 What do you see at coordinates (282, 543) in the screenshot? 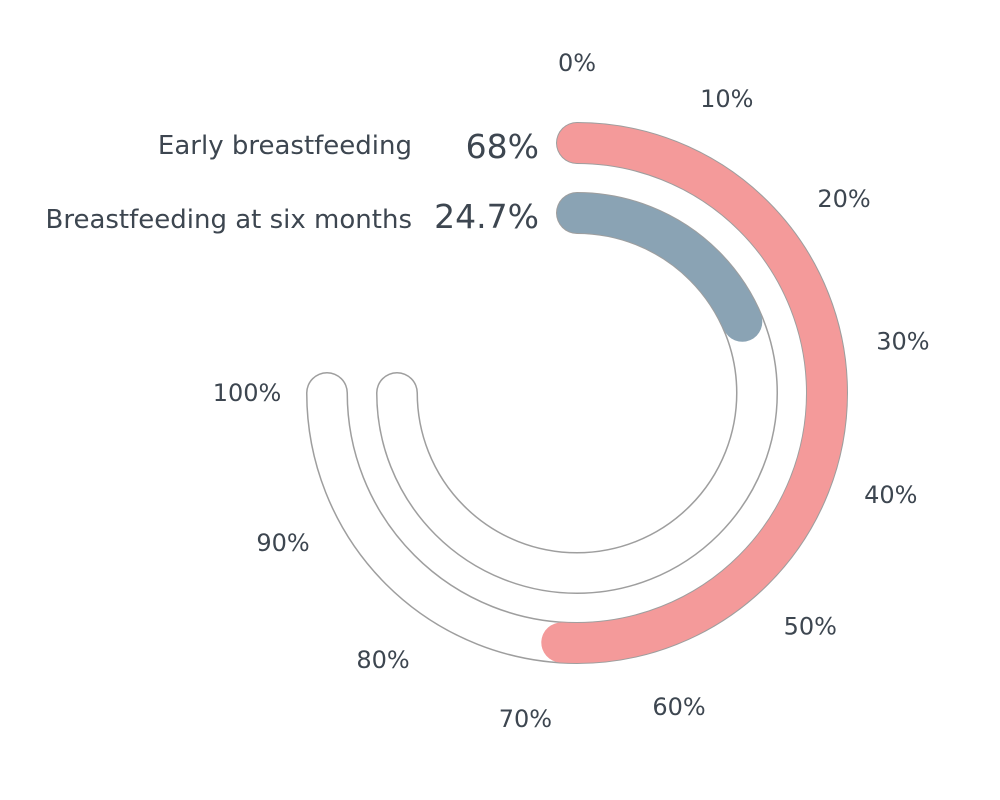
I see `tick-label-90: 90%` at bounding box center [282, 543].